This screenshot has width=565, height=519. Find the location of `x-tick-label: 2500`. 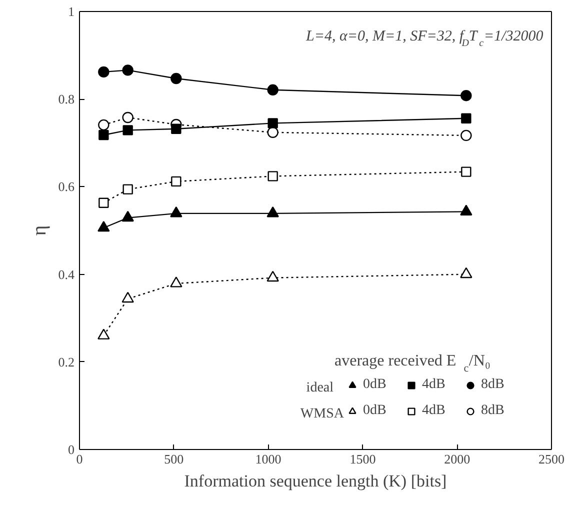

x-tick-label: 2500 is located at coordinates (551, 459).